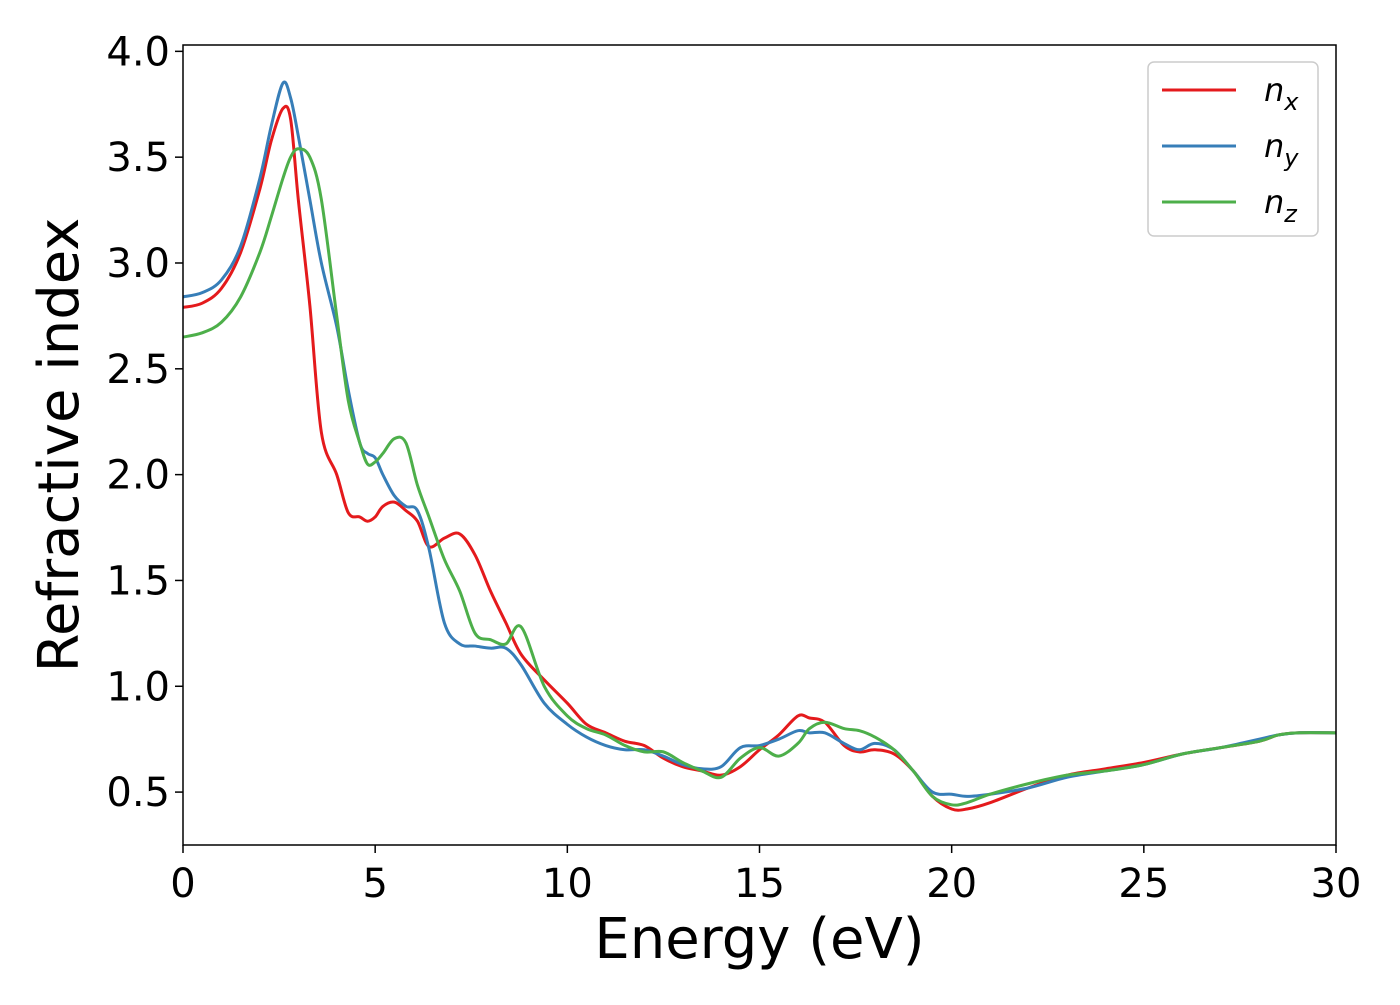 Image resolution: width=1400 pixels, height=1005 pixels. Describe the element at coordinates (1336, 884) in the screenshot. I see `x-tick-label: 30` at that location.